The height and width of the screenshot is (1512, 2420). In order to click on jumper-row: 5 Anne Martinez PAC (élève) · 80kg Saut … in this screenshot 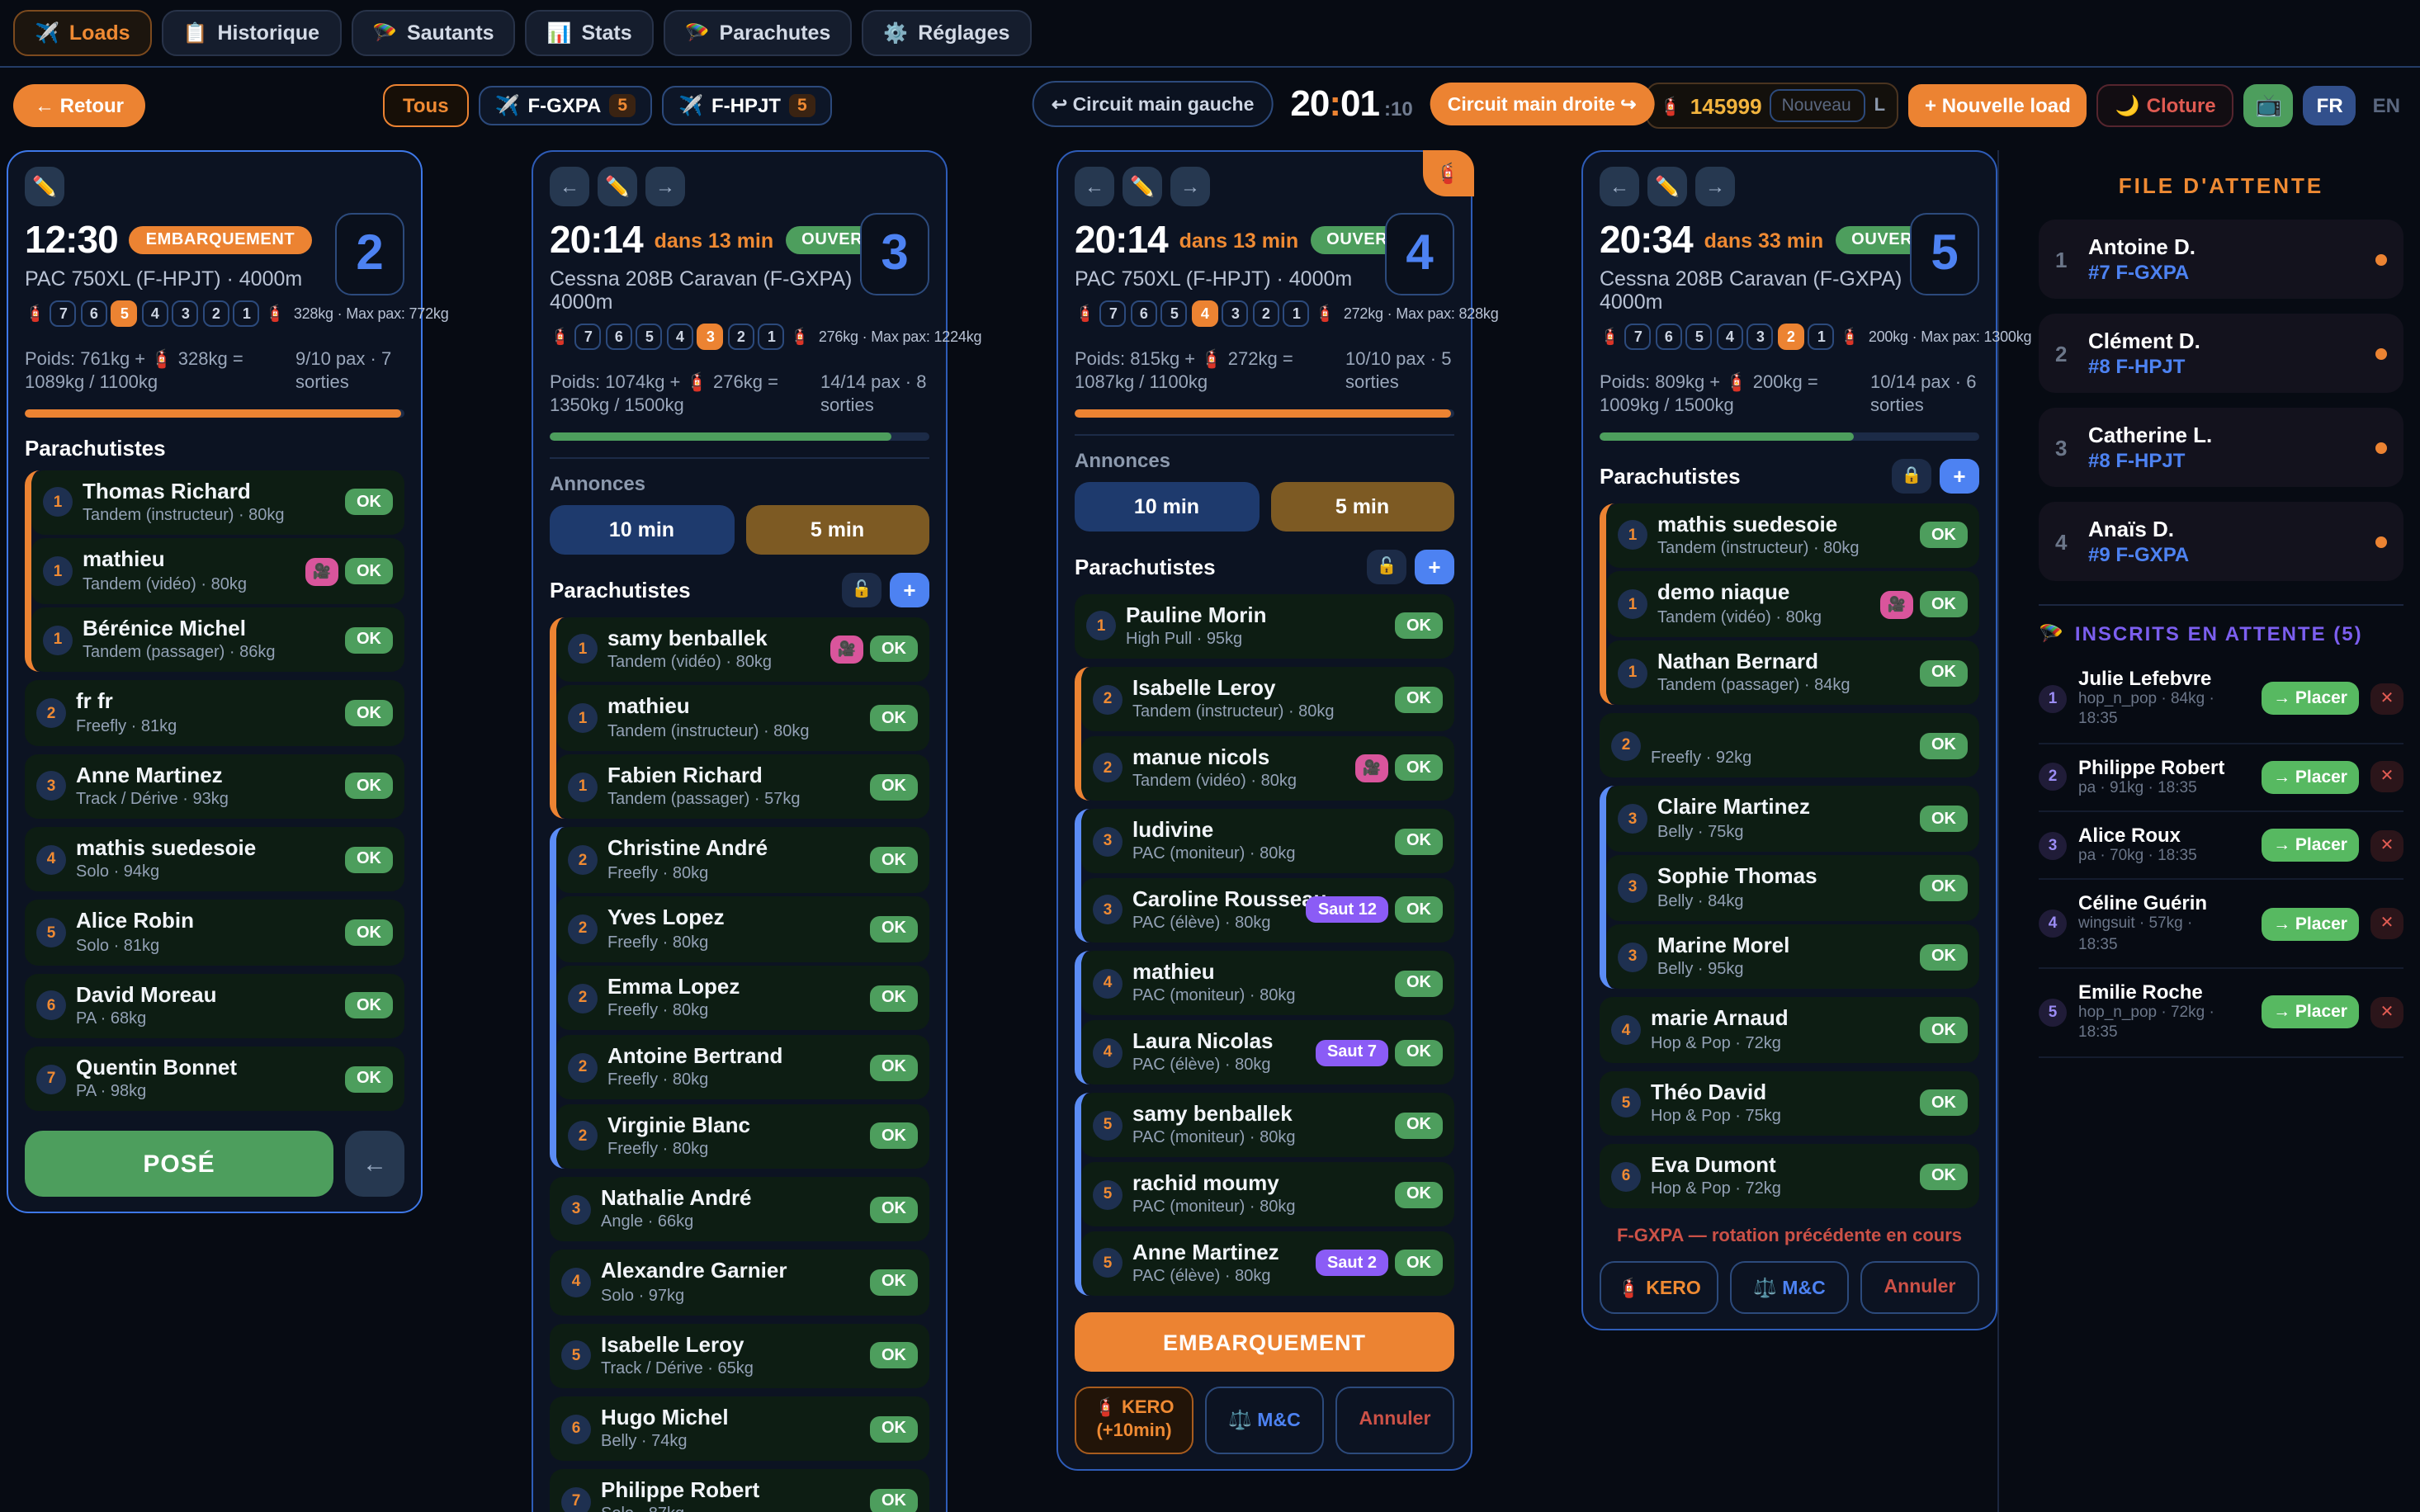, I will do `click(1267, 1264)`.